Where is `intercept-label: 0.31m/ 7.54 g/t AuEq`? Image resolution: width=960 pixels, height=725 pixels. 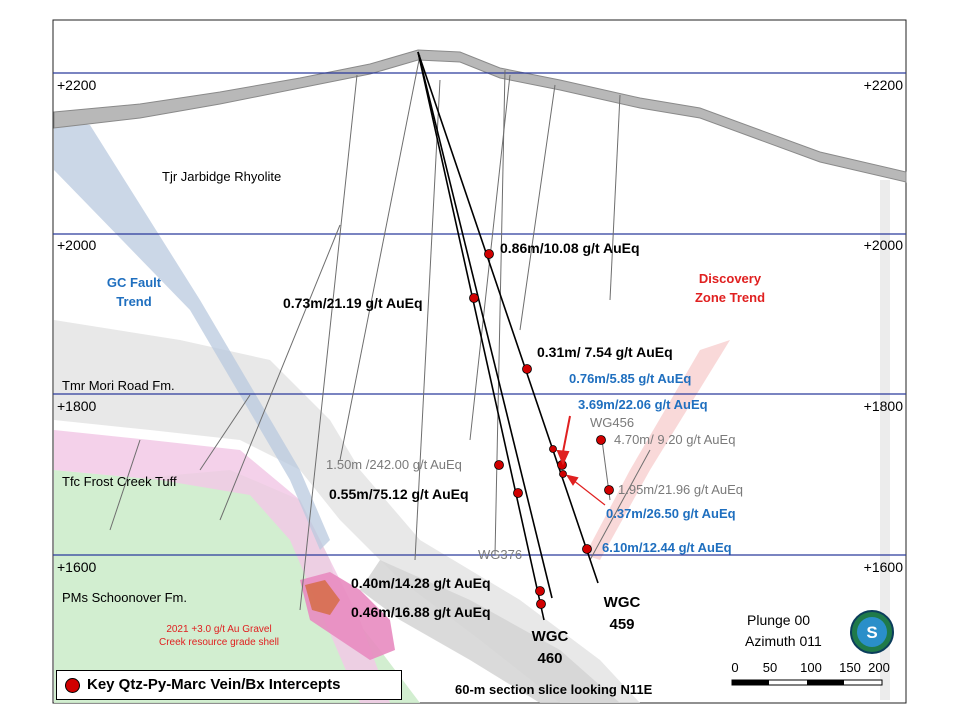
intercept-label: 0.31m/ 7.54 g/t AuEq is located at coordinates (605, 352).